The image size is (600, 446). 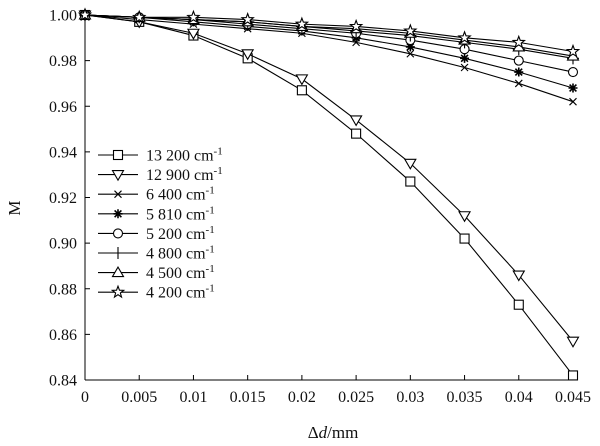 I want to click on legend-label: 6 400 cm-1, so click(x=180, y=194).